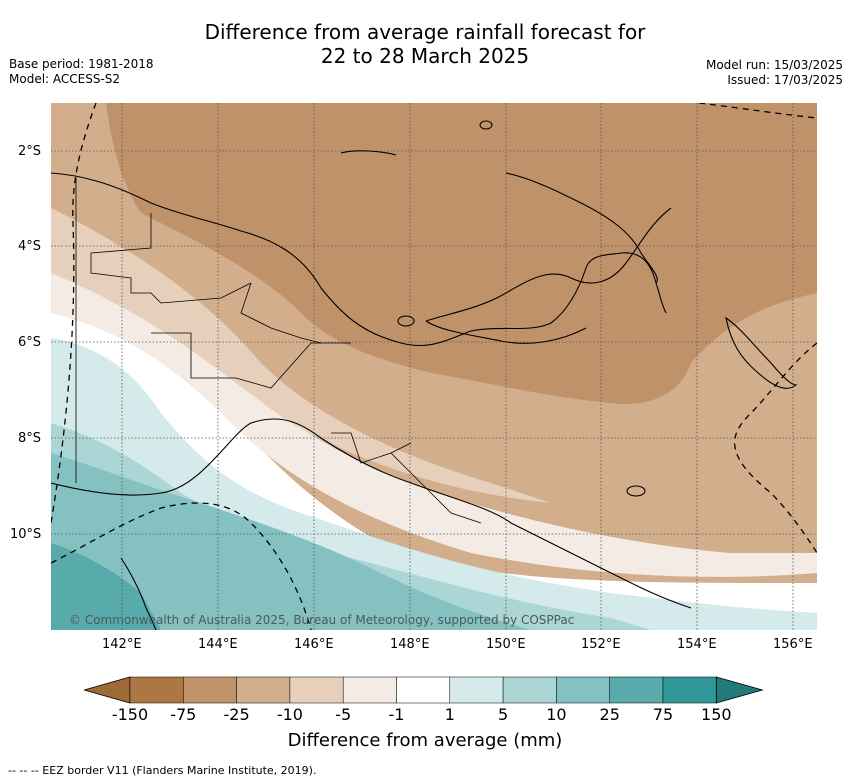 The image size is (850, 781). I want to click on title-line-2: 22 to 28 March 2025, so click(425, 56).